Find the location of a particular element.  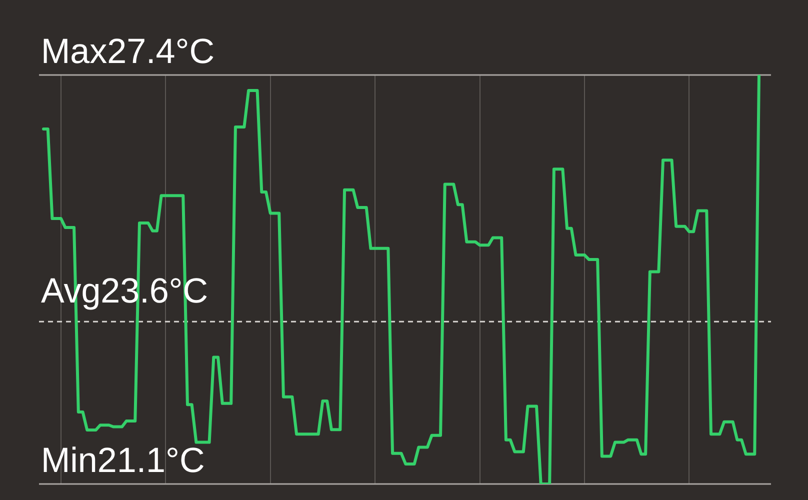

ref-line-label: Max27.4°C is located at coordinates (128, 51).